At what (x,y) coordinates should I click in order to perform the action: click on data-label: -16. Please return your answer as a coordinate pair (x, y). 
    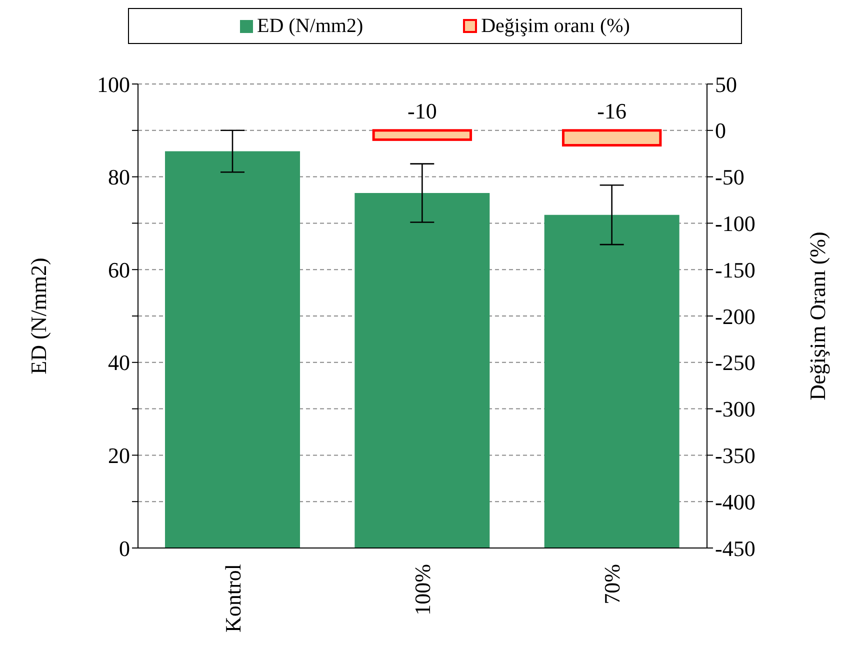
    Looking at the image, I should click on (611, 111).